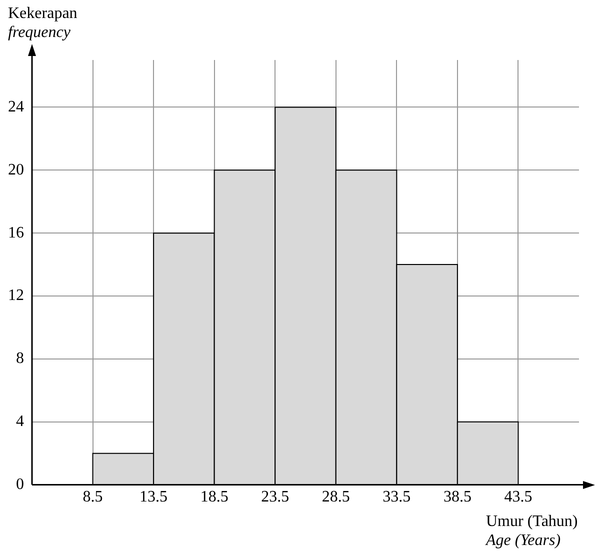  Describe the element at coordinates (214, 497) in the screenshot. I see `x-tick-label: 18.5` at that location.